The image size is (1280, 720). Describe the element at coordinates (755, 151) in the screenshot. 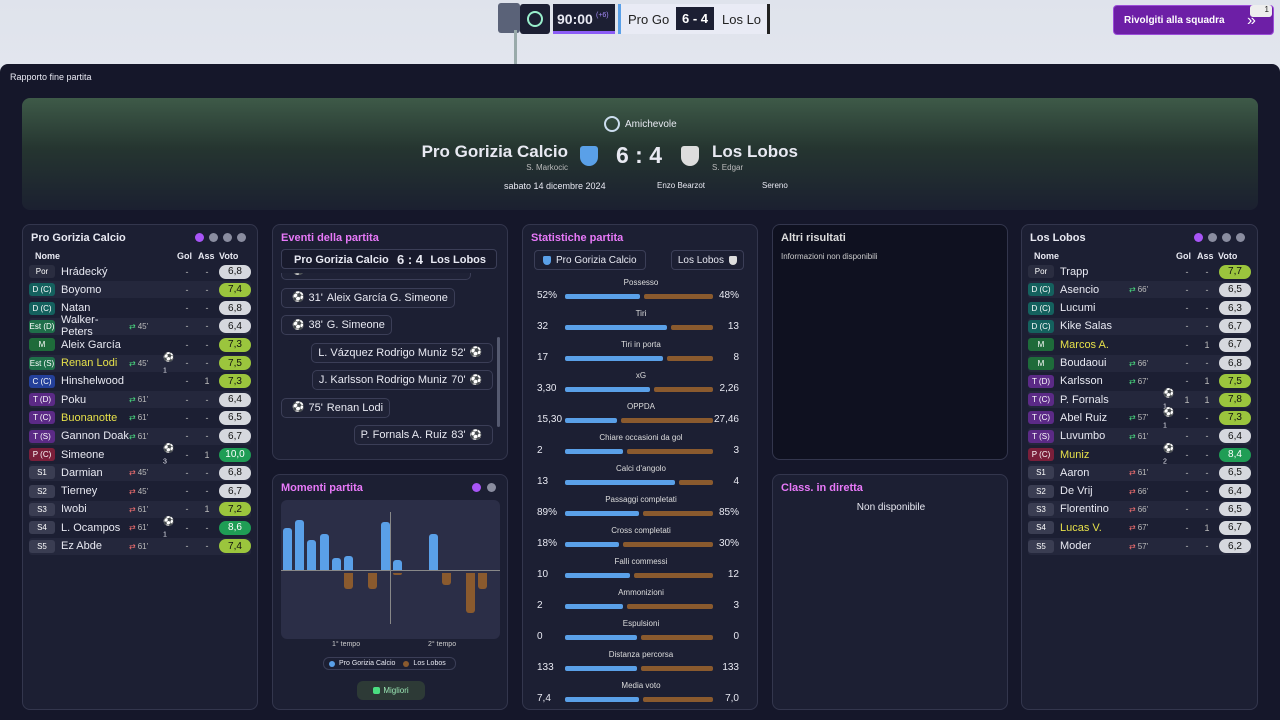

I see `away-team: Los Lobos` at that location.